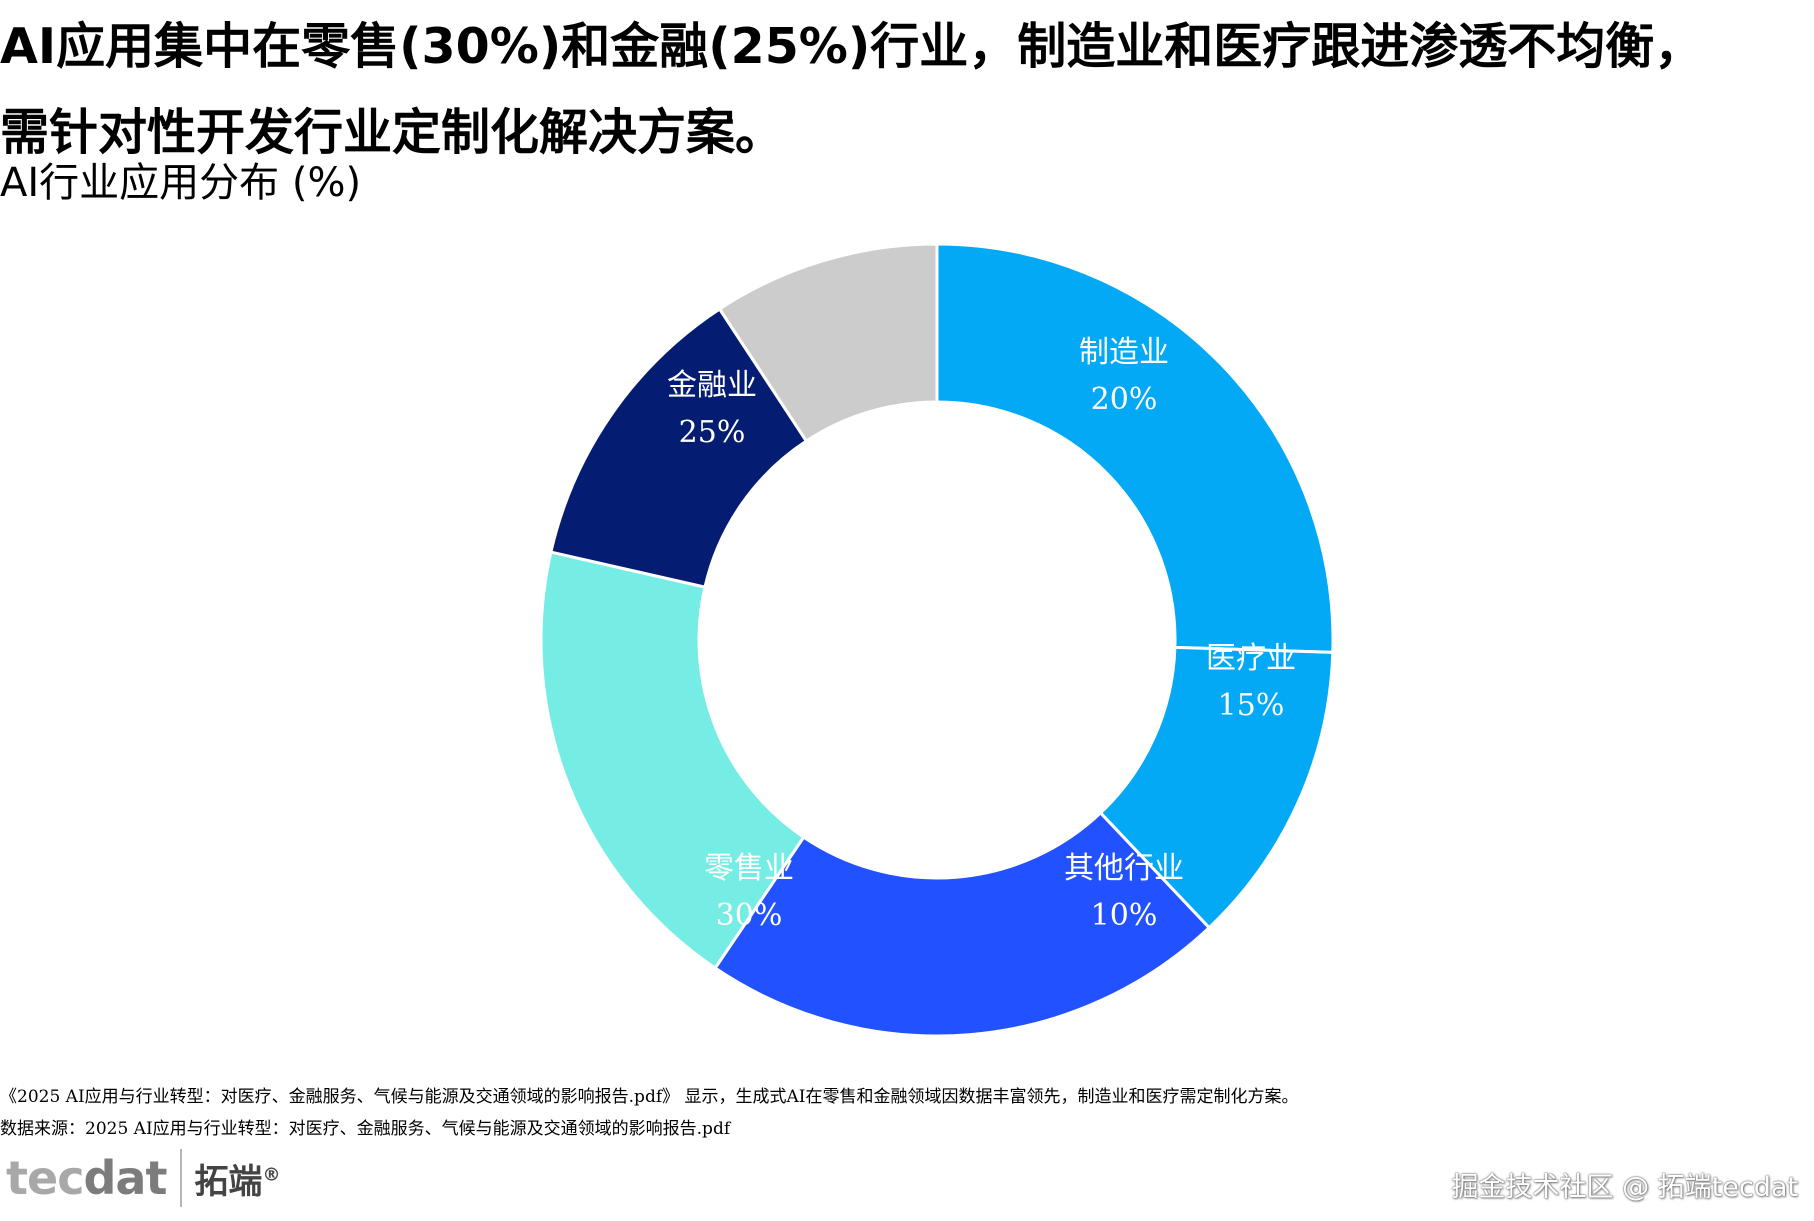 The width and height of the screenshot is (1814, 1221). What do you see at coordinates (86, 1178) in the screenshot?
I see `logo-tec-text: tecdat` at bounding box center [86, 1178].